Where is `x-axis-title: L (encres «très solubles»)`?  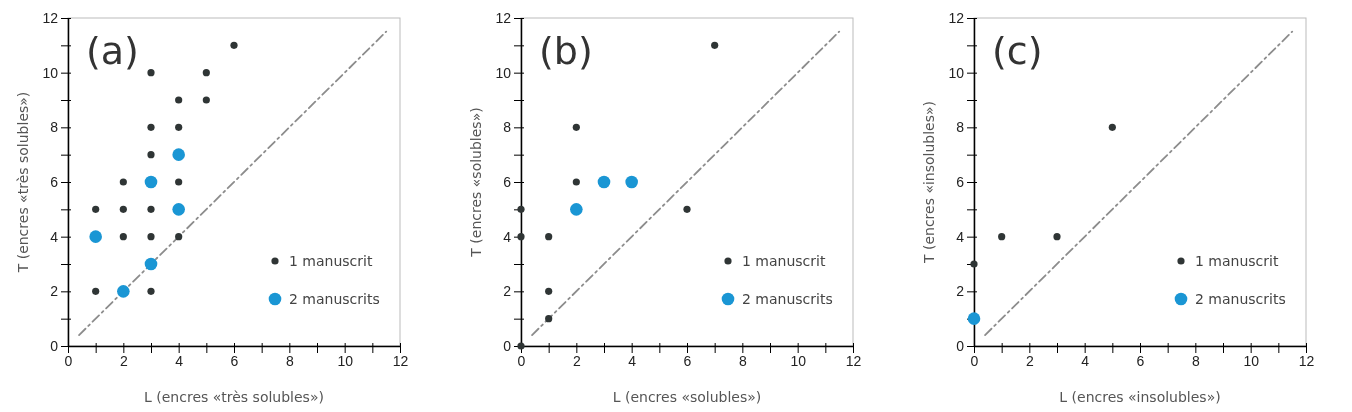 x-axis-title: L (encres «très solubles») is located at coordinates (234, 397).